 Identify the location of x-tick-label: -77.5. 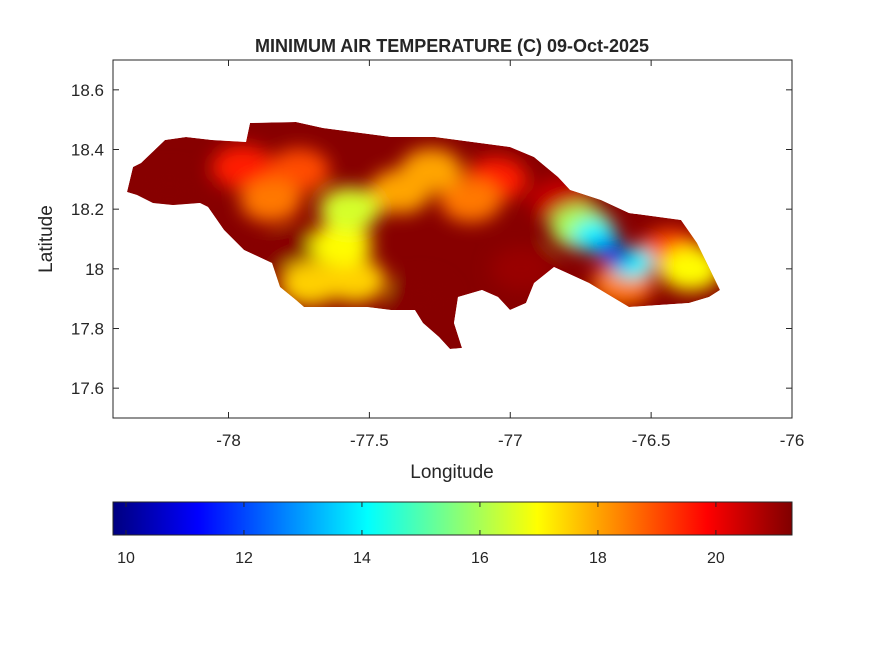
(369, 440).